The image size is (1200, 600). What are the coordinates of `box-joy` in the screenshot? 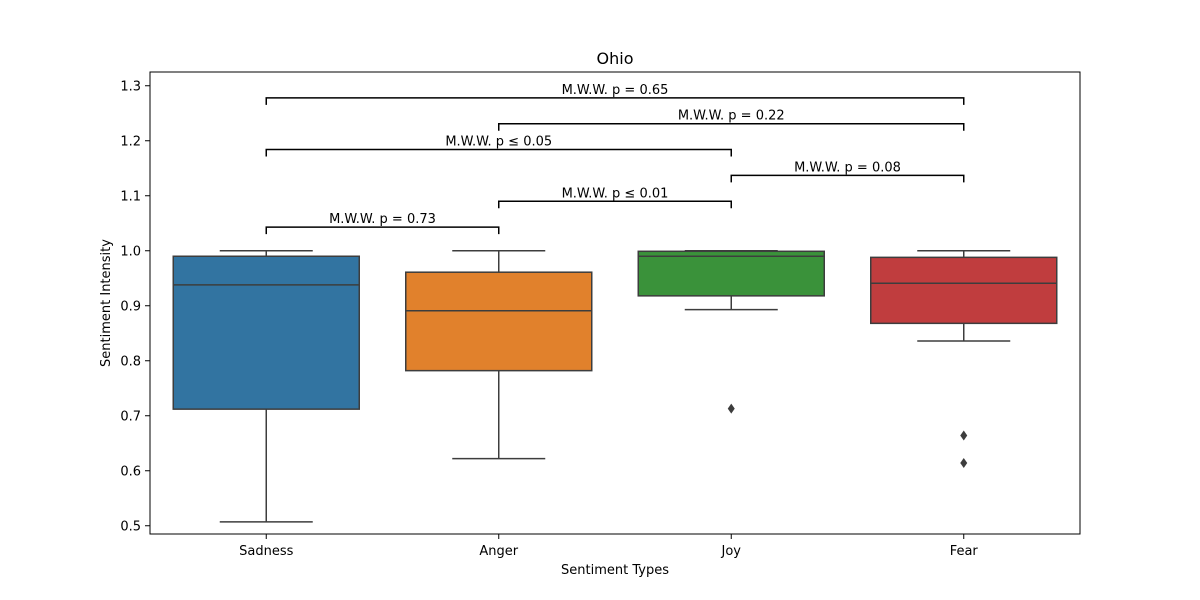 It's located at (731, 273).